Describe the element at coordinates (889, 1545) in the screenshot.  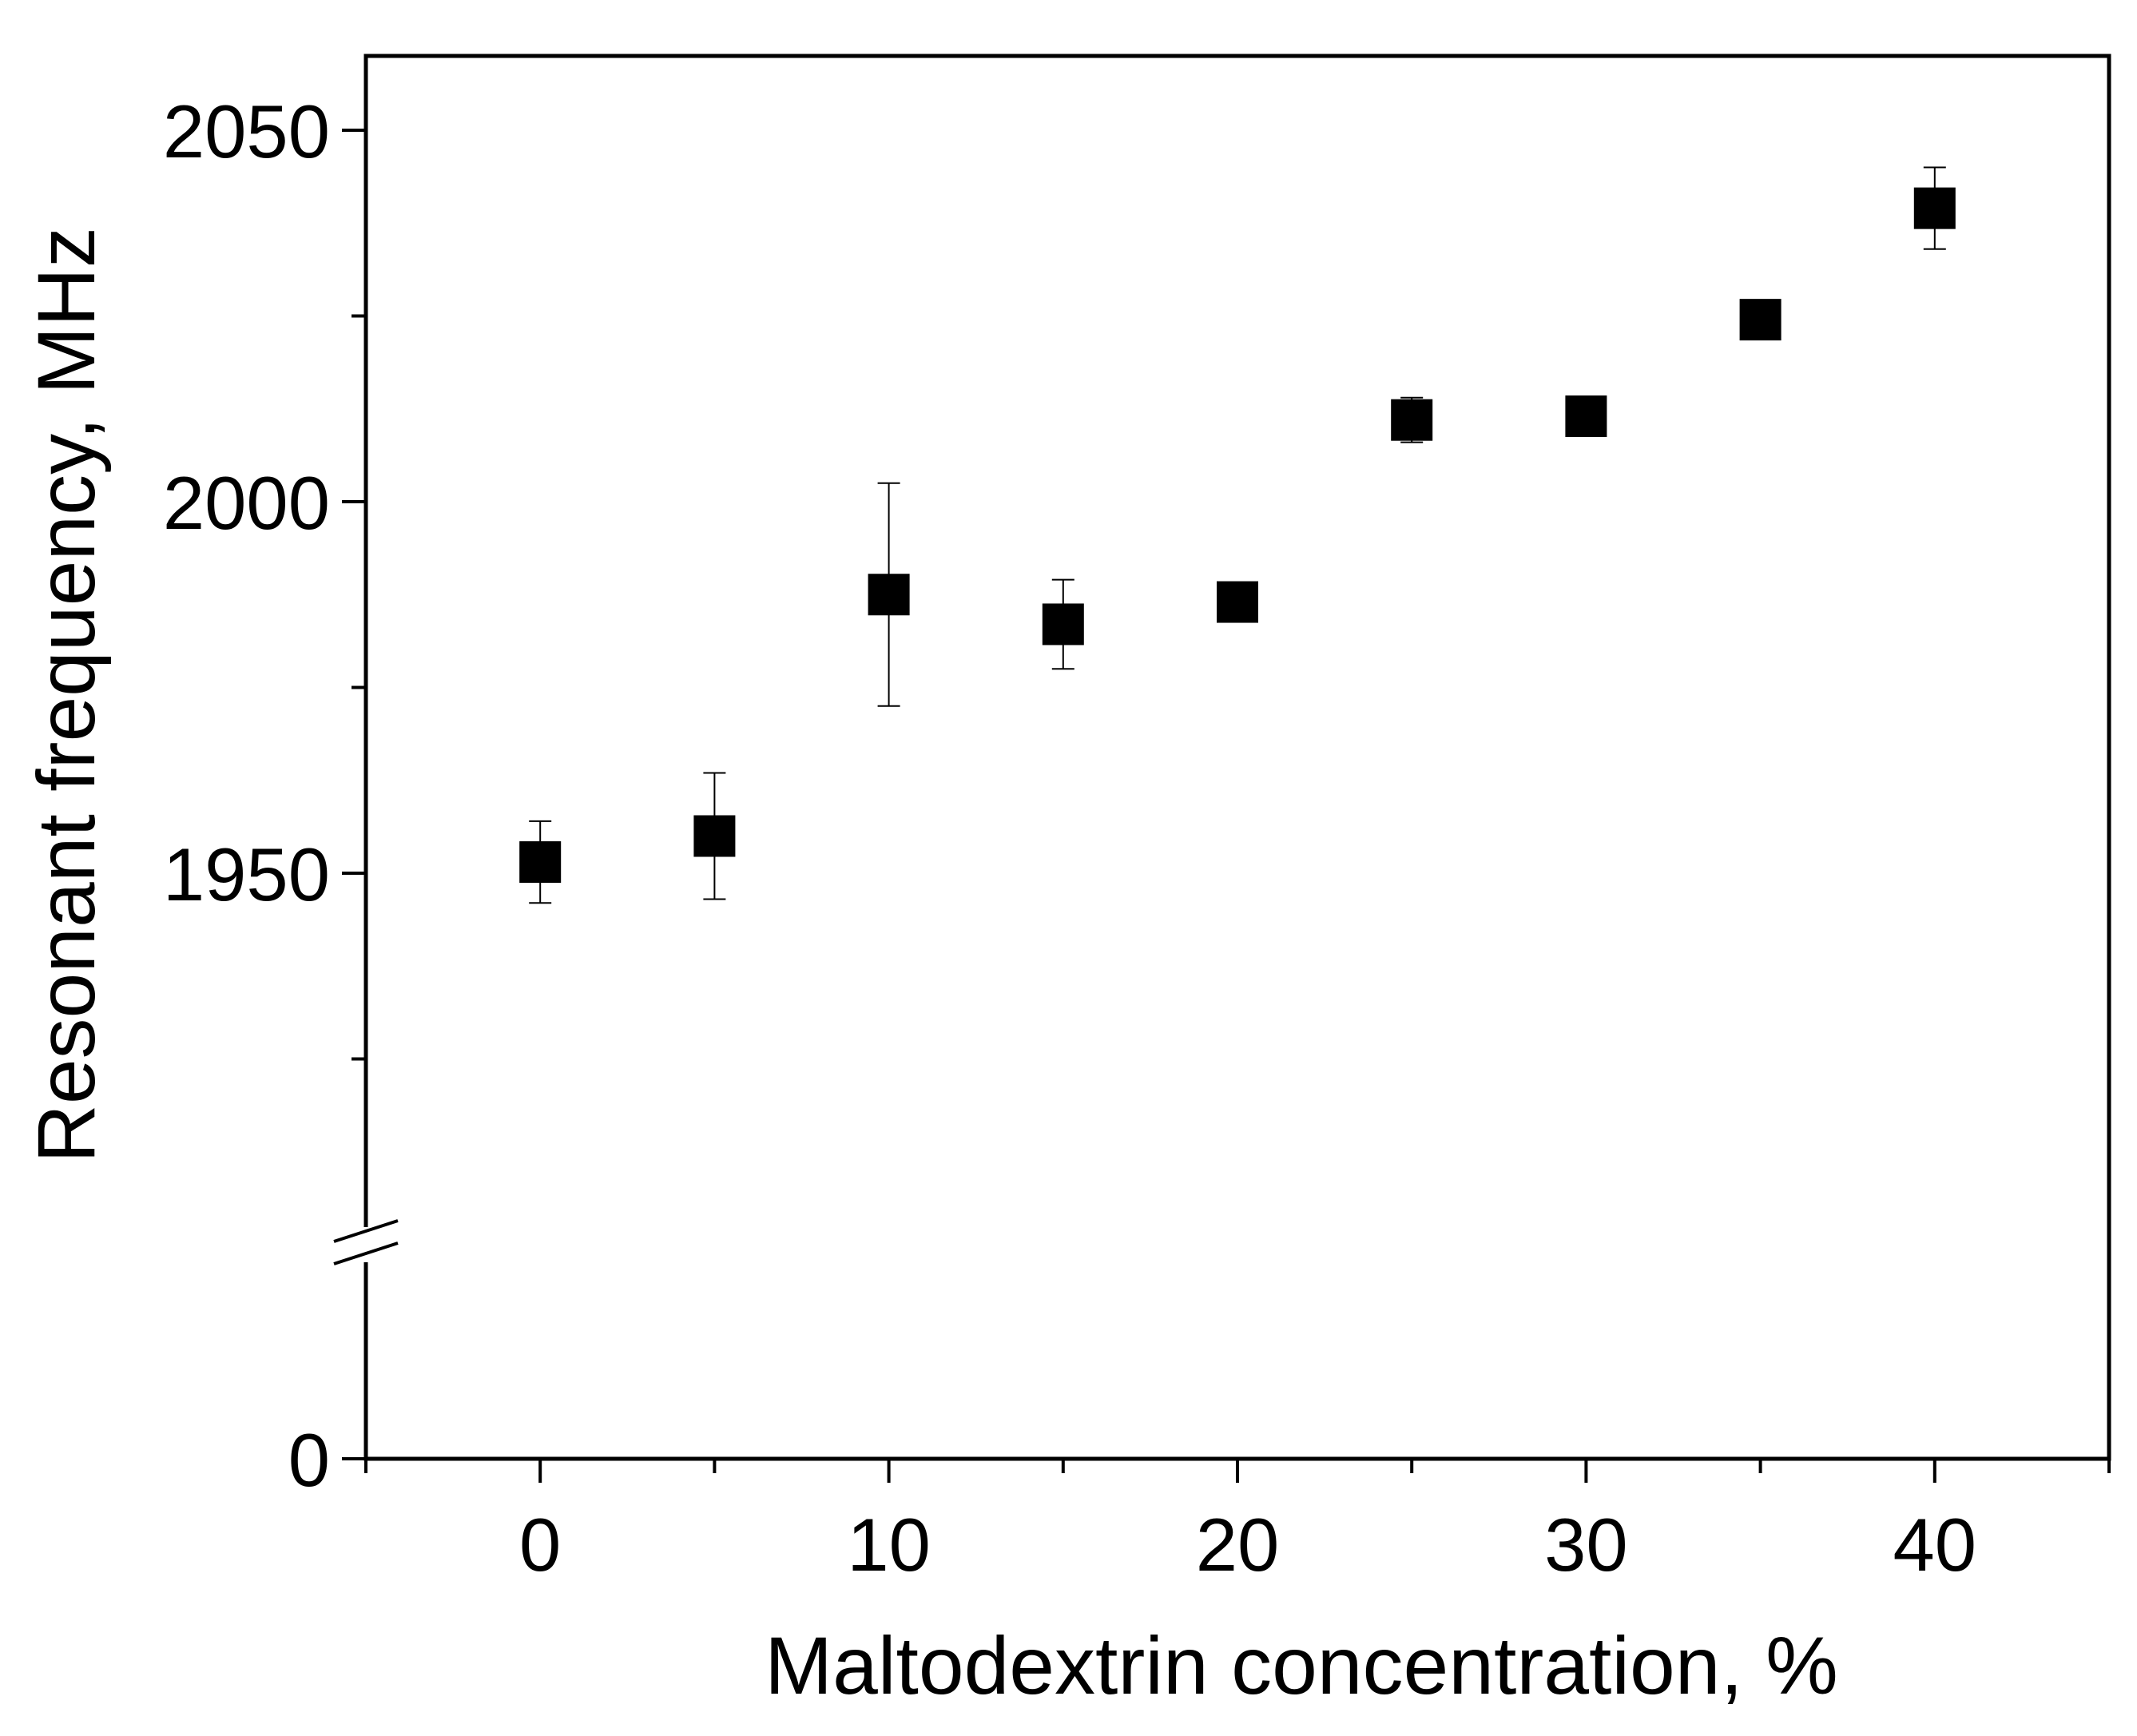
I see `x-tick-label: 10` at that location.